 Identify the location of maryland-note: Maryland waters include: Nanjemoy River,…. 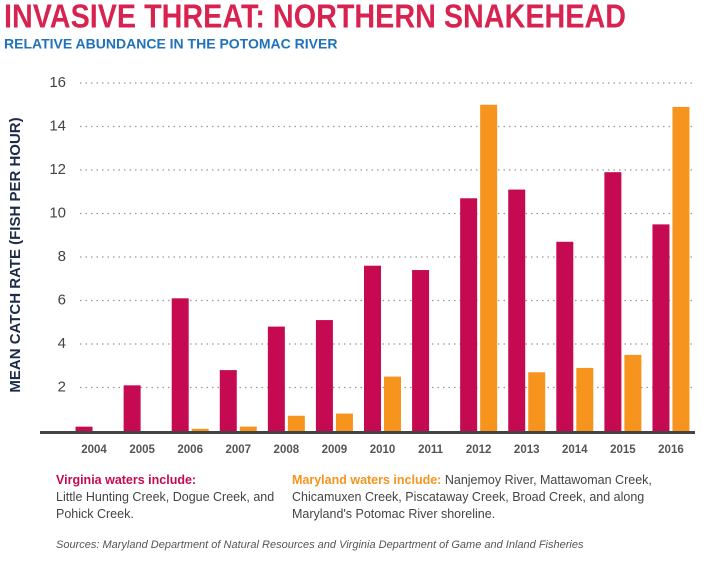
(482, 497).